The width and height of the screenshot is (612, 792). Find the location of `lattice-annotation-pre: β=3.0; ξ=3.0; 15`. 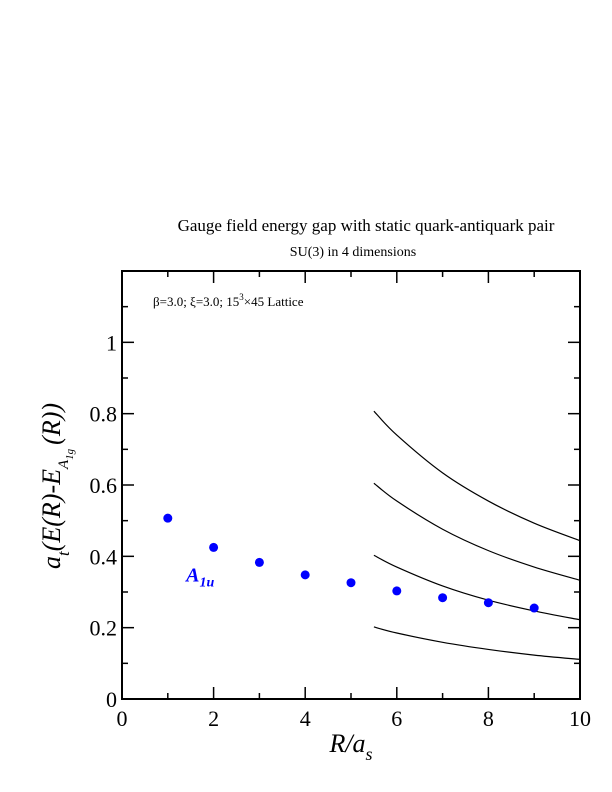

lattice-annotation-pre: β=3.0; ξ=3.0; 15 is located at coordinates (196, 301).